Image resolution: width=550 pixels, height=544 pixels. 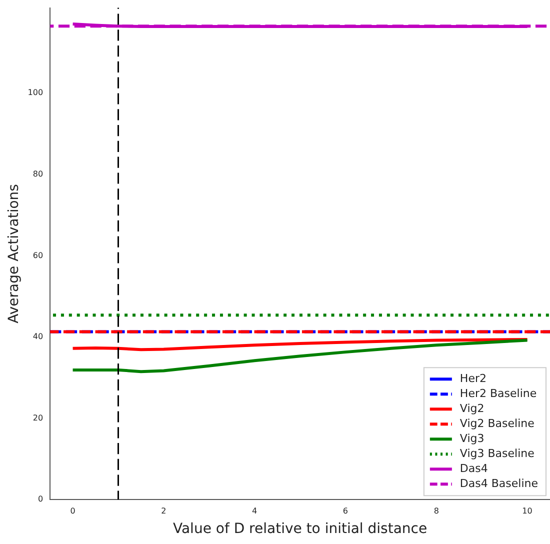 What do you see at coordinates (38, 255) in the screenshot?
I see `y-tick-label: 60` at bounding box center [38, 255].